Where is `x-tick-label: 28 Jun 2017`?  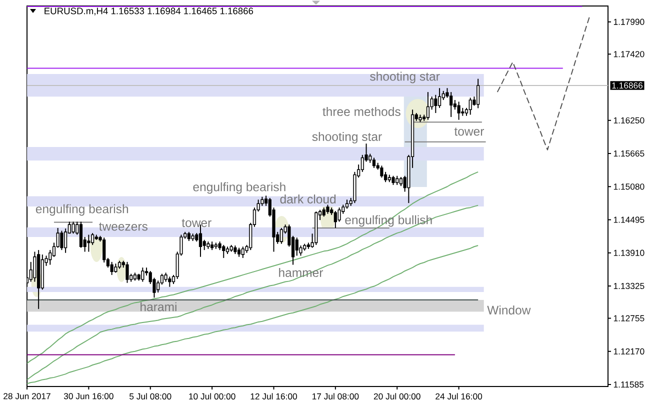 x-tick-label: 28 Jun 2017 is located at coordinates (27, 396).